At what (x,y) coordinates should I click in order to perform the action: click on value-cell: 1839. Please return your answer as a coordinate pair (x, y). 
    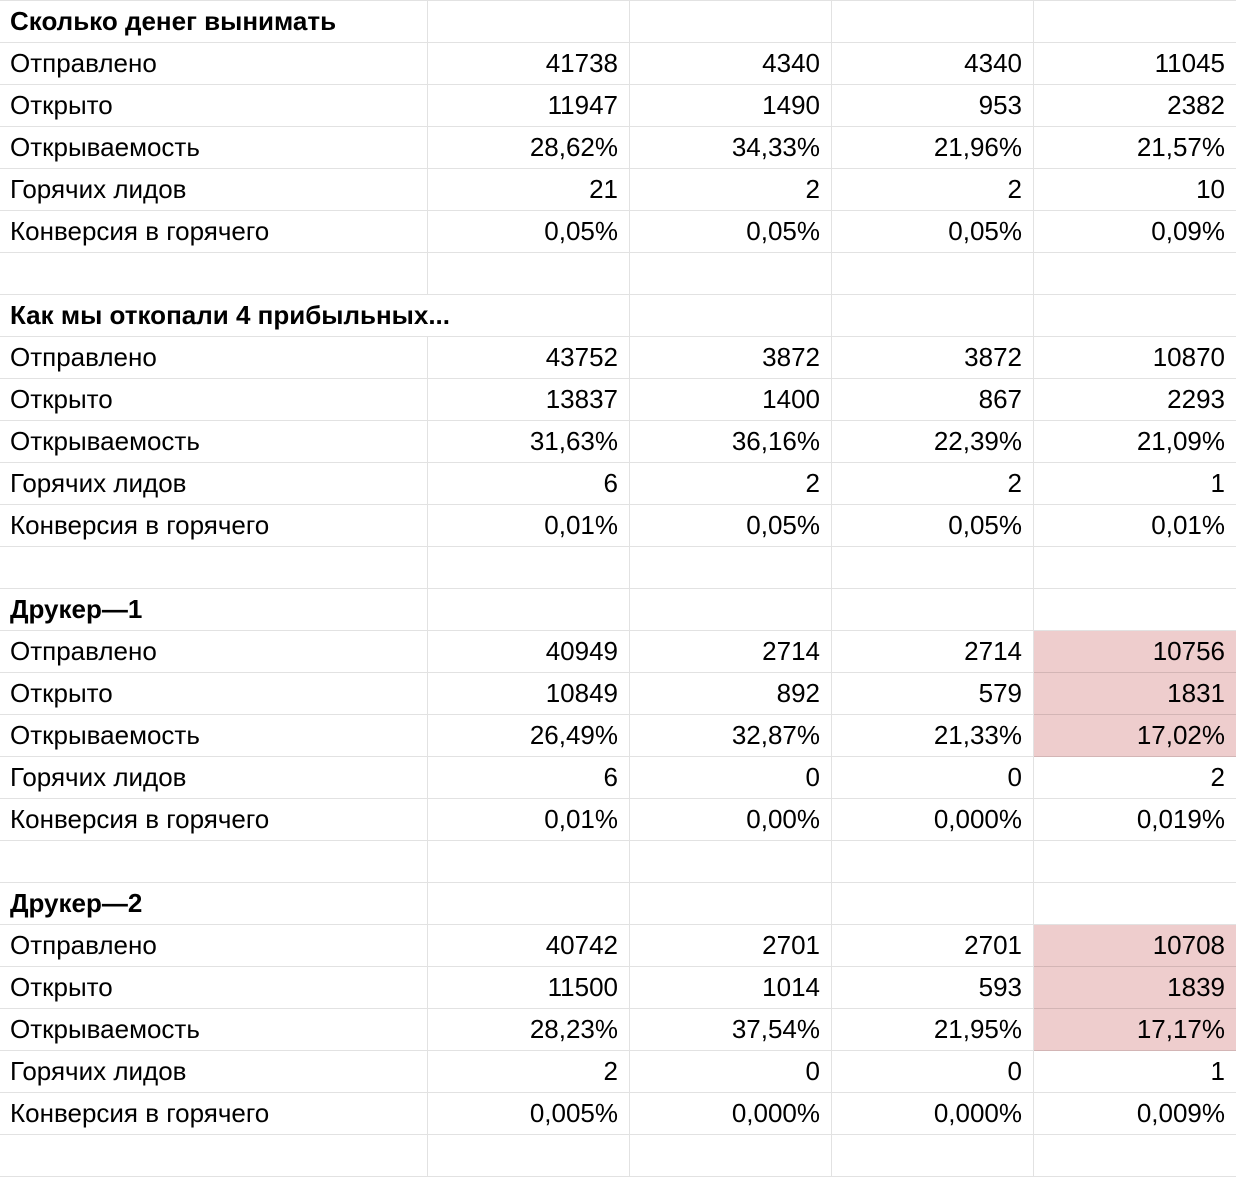
    Looking at the image, I should click on (1135, 988).